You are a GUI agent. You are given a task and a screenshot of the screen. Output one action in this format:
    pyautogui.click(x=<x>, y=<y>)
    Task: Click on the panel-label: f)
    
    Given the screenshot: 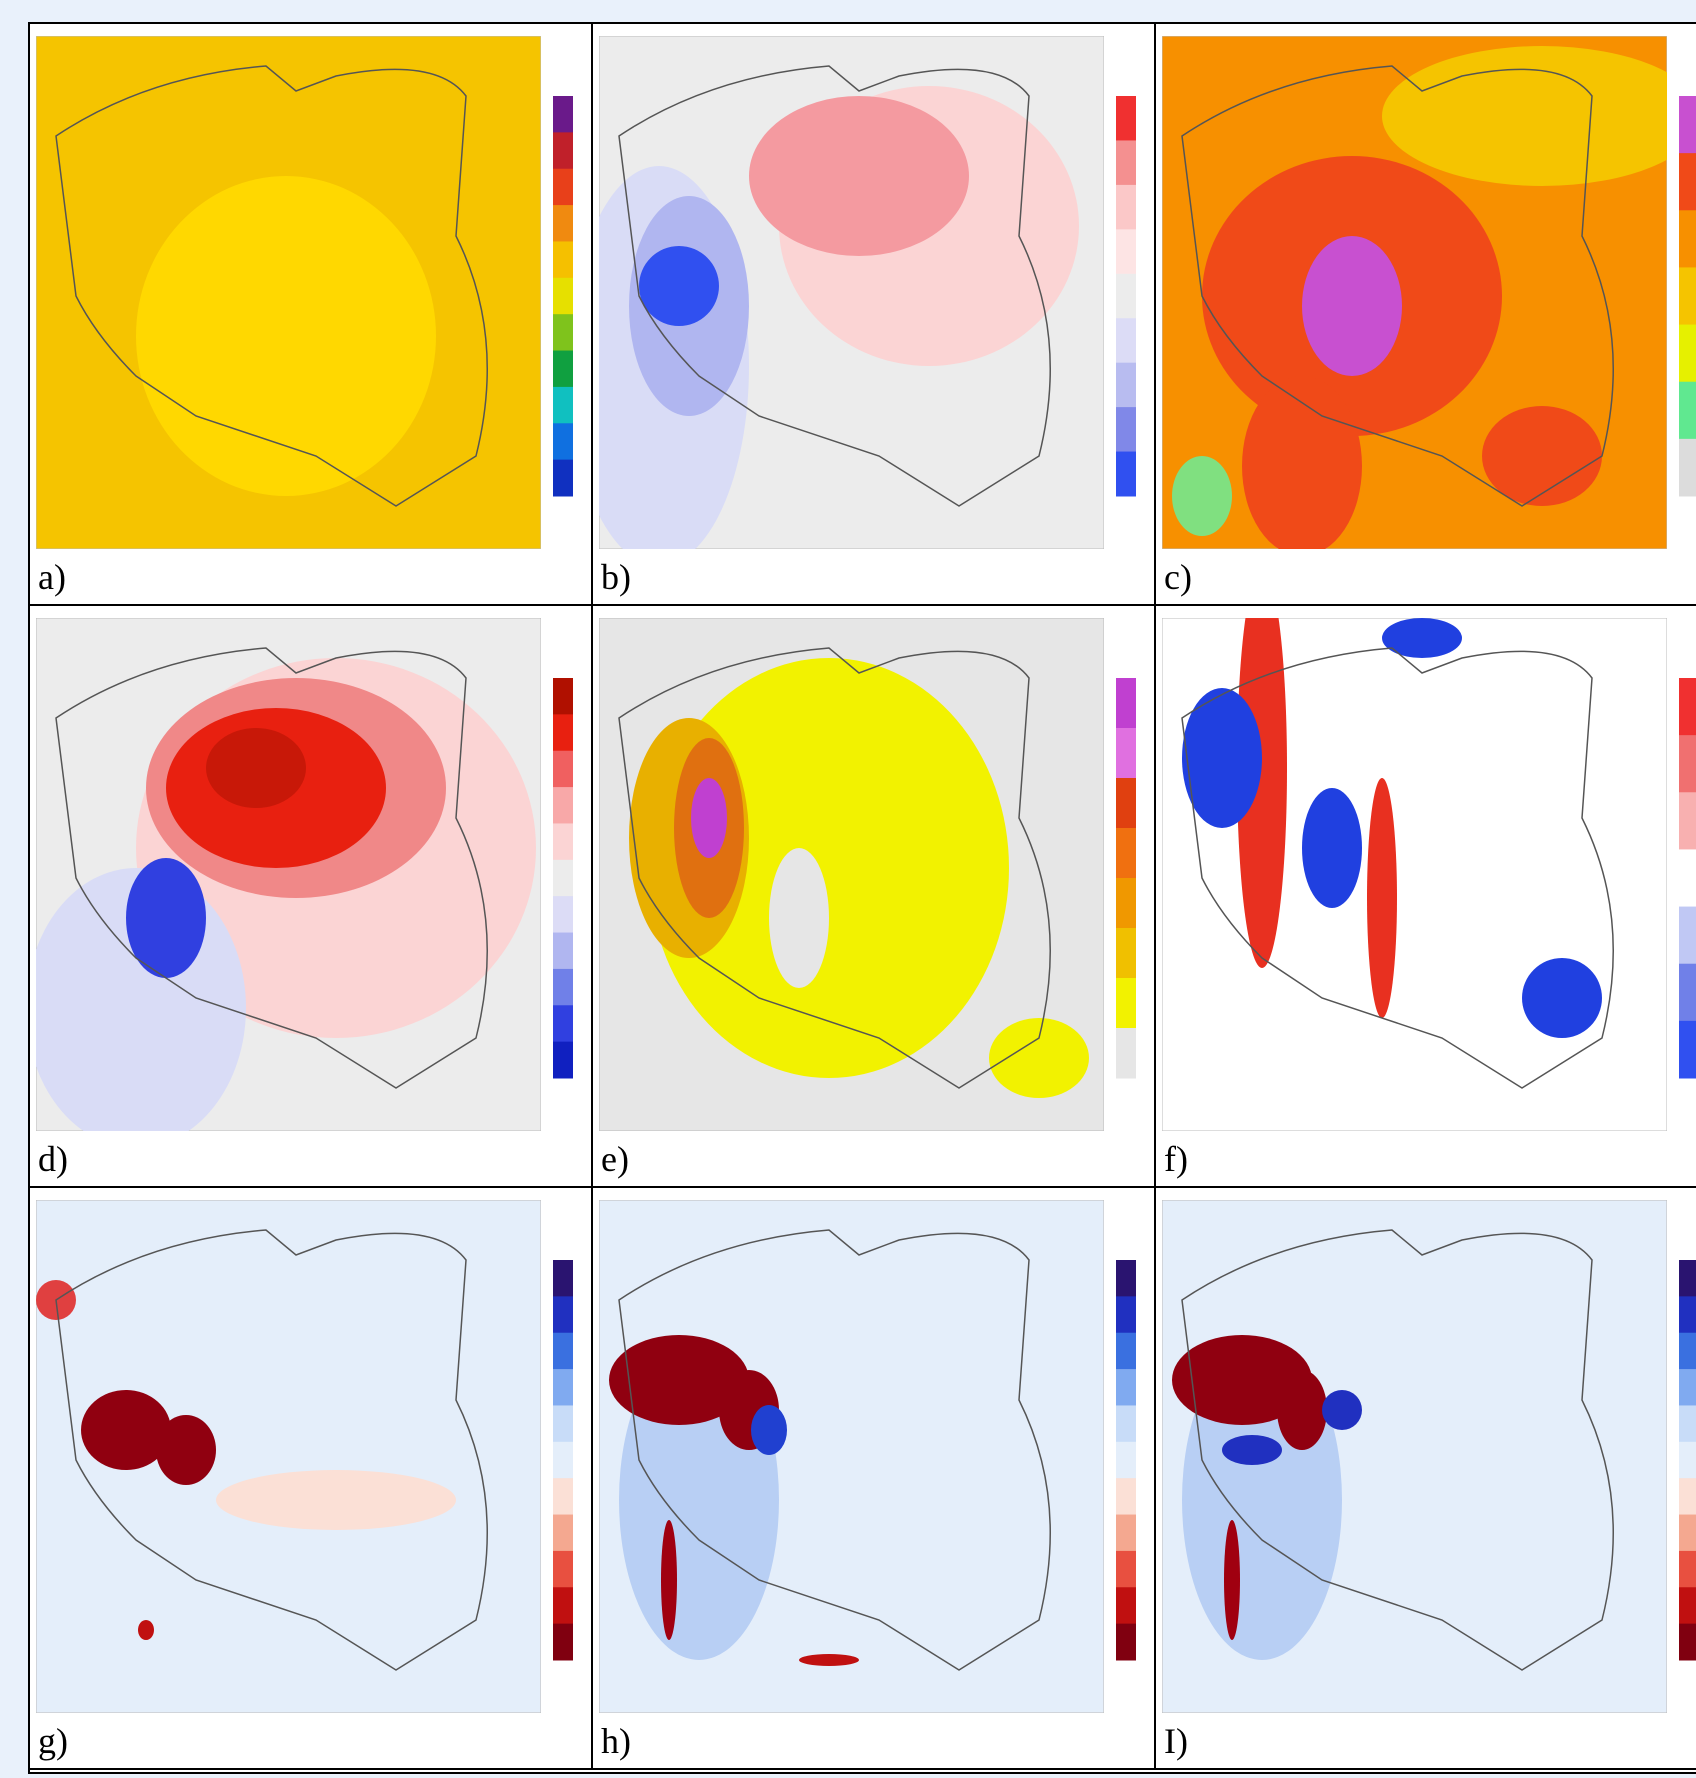 What is the action you would take?
    pyautogui.click(x=1176, y=1159)
    